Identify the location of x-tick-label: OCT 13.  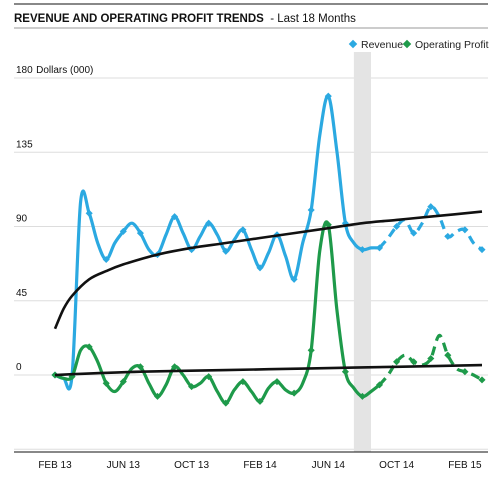
(191, 465).